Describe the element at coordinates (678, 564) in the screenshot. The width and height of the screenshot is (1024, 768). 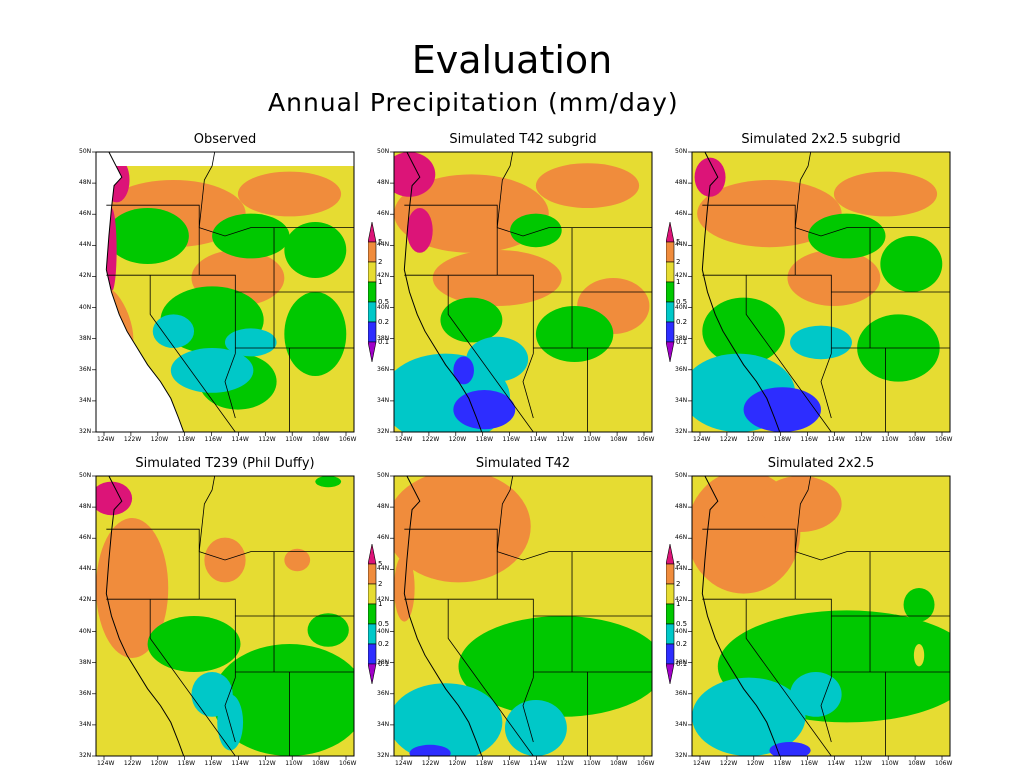
I see `colorbar-level-label: 5` at that location.